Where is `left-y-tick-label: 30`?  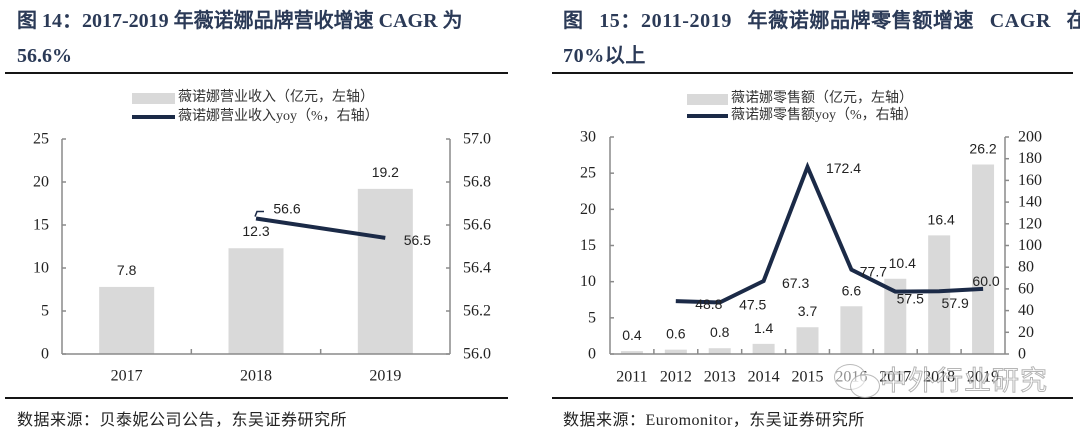 left-y-tick-label: 30 is located at coordinates (588, 137).